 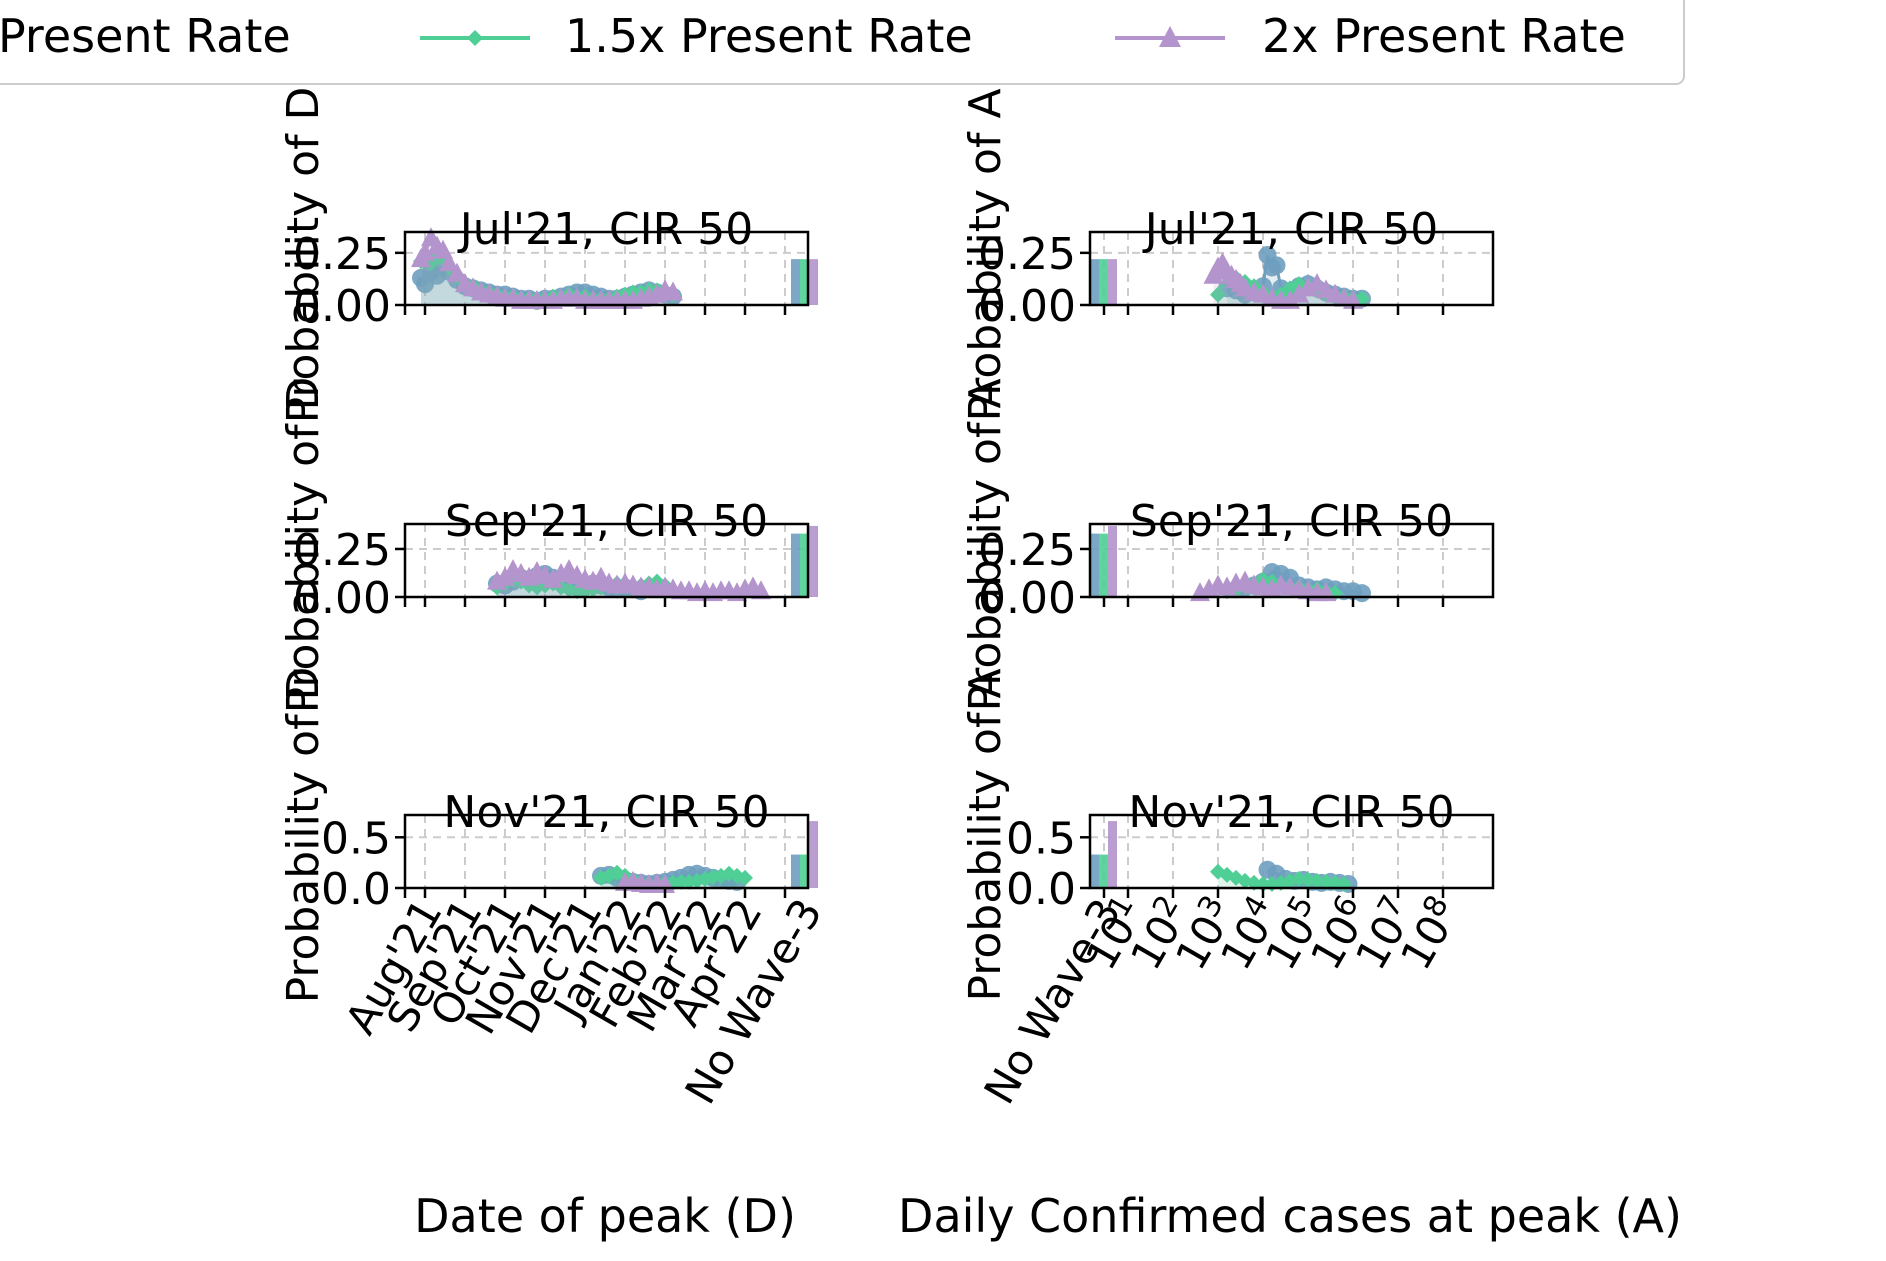 I want to click on x-tick-exponent: 3, so click(x=1211, y=907).